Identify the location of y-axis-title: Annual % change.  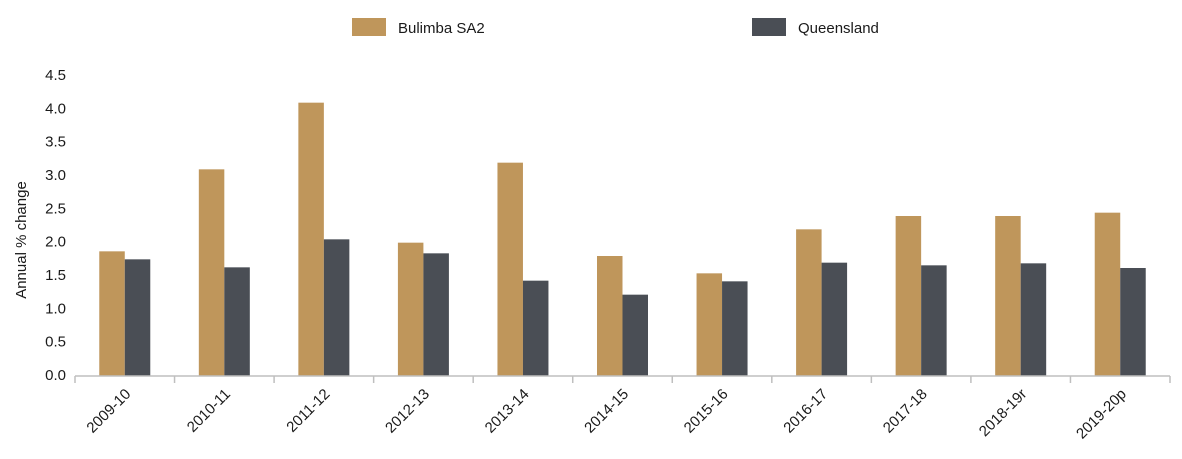
(21, 240).